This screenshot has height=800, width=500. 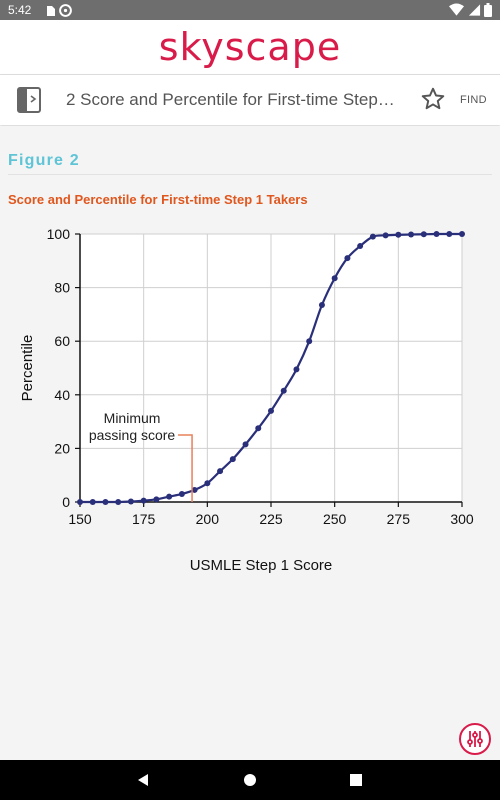 I want to click on brand-bar: skyscape, so click(x=250, y=47).